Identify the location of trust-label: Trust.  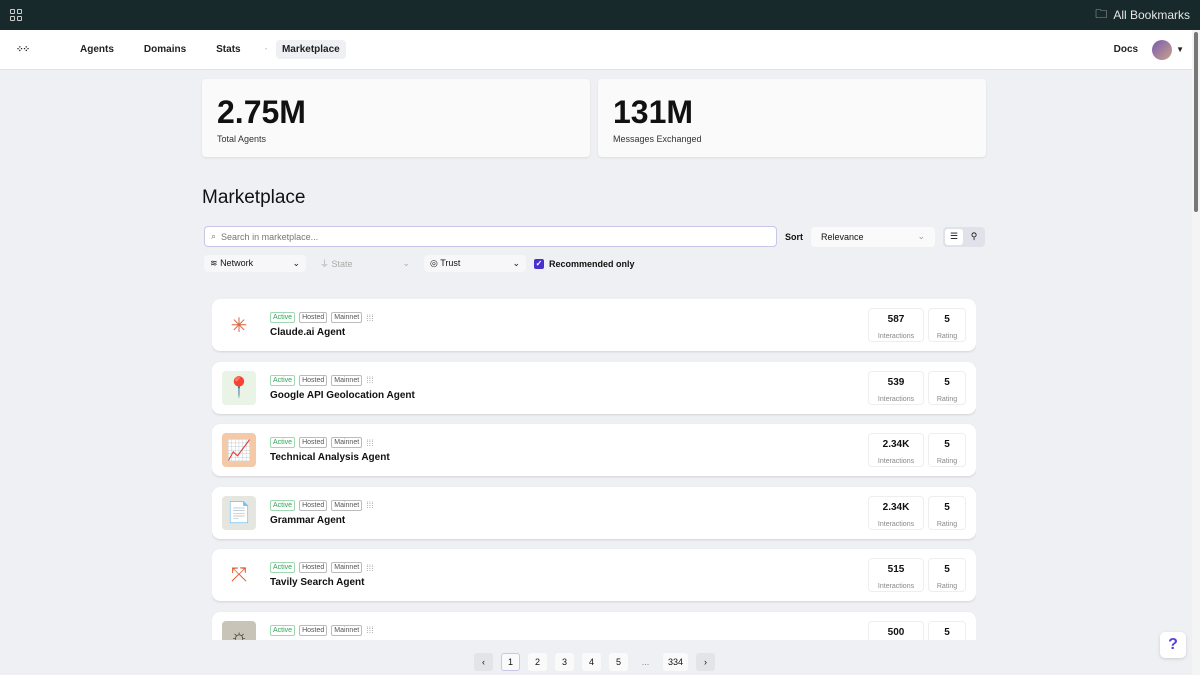
(450, 263).